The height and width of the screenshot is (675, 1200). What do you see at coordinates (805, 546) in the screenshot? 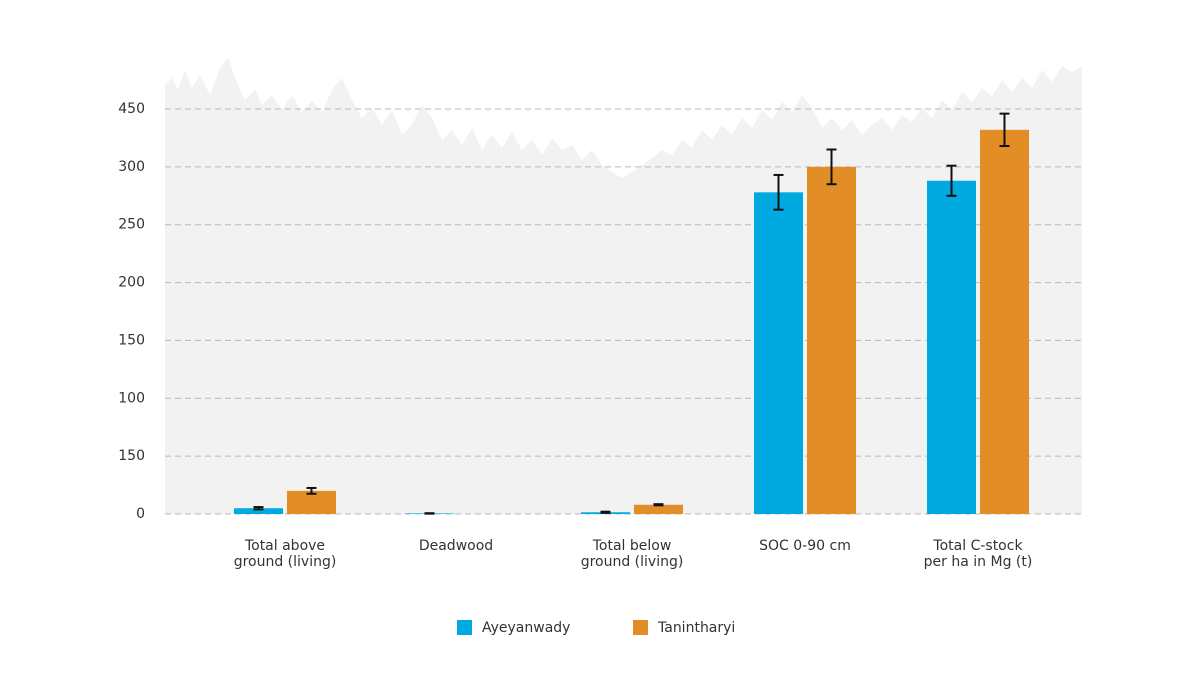
I see `x-tick-label: SOC 0-90 cm` at bounding box center [805, 546].